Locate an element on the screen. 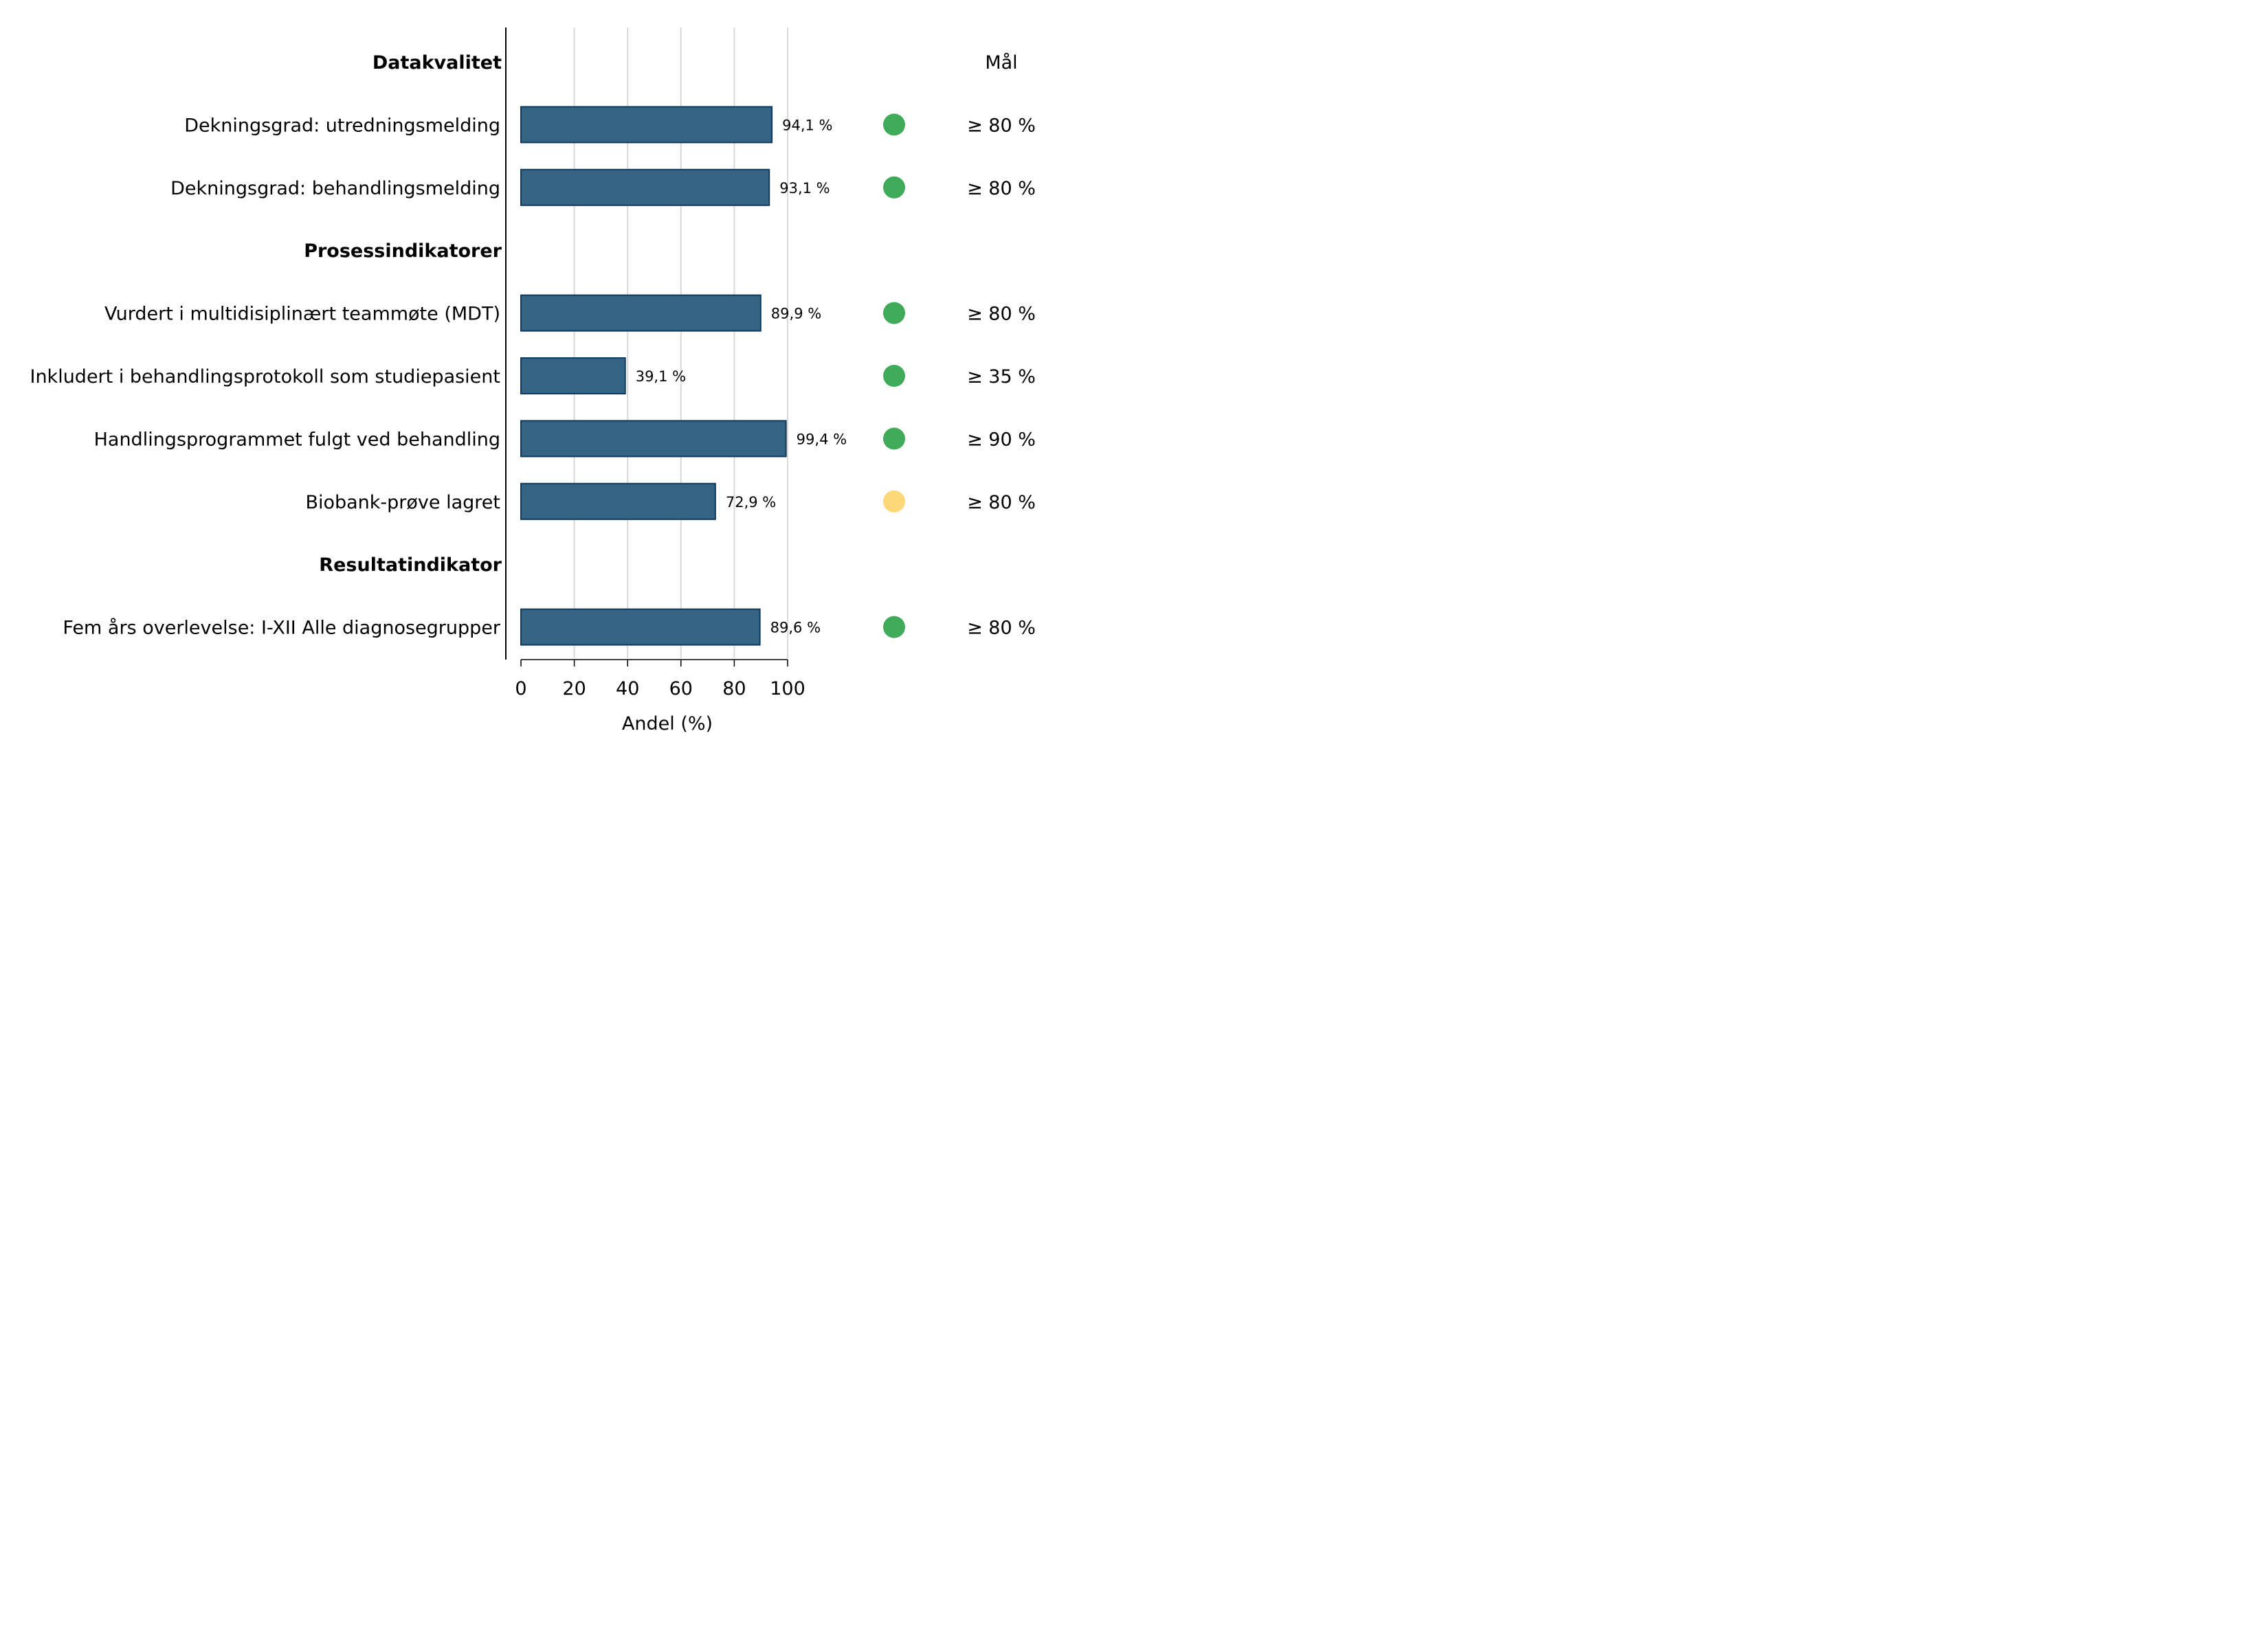 The image size is (2268, 1649). goal-target-label: ≥ 90 % is located at coordinates (1002, 439).